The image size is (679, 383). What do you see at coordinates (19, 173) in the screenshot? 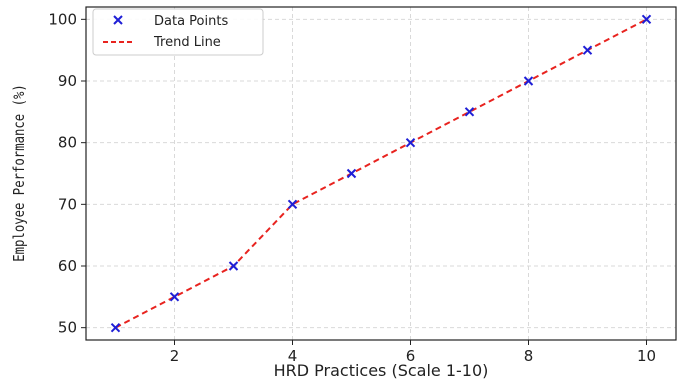
I see `y-axis-label: Employee Performance (%)` at bounding box center [19, 173].